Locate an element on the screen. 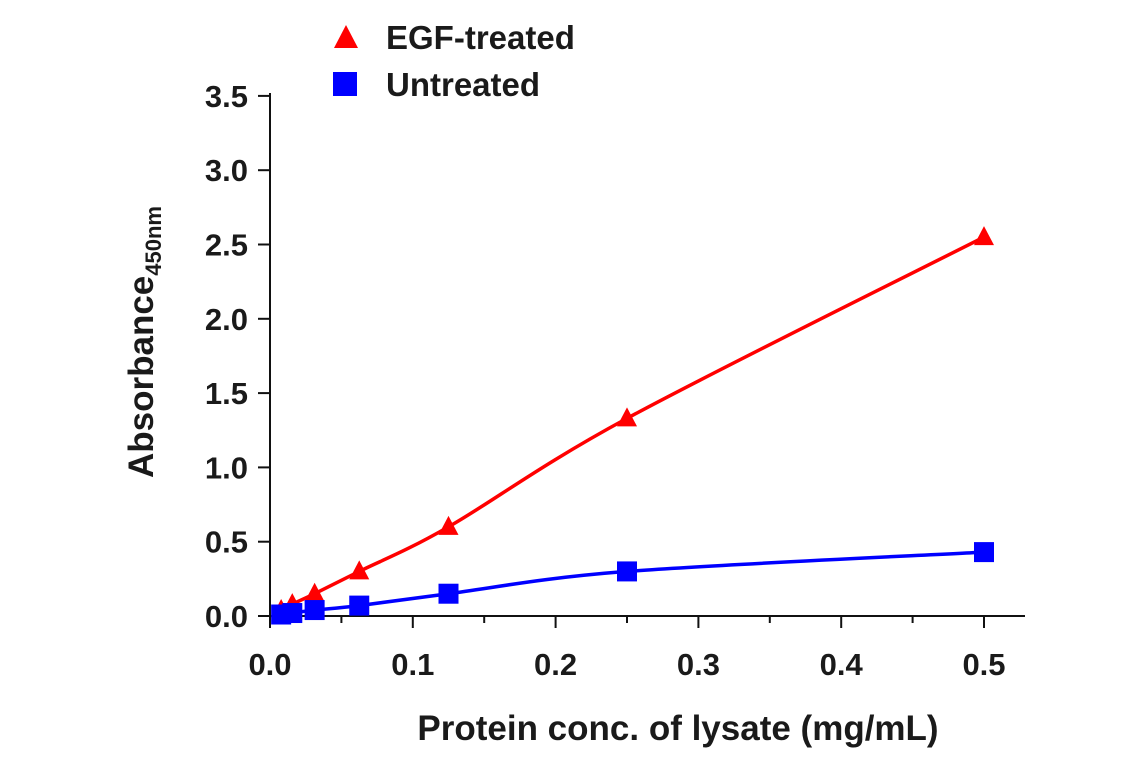  x-tick-label-2: 0.2 is located at coordinates (555, 664).